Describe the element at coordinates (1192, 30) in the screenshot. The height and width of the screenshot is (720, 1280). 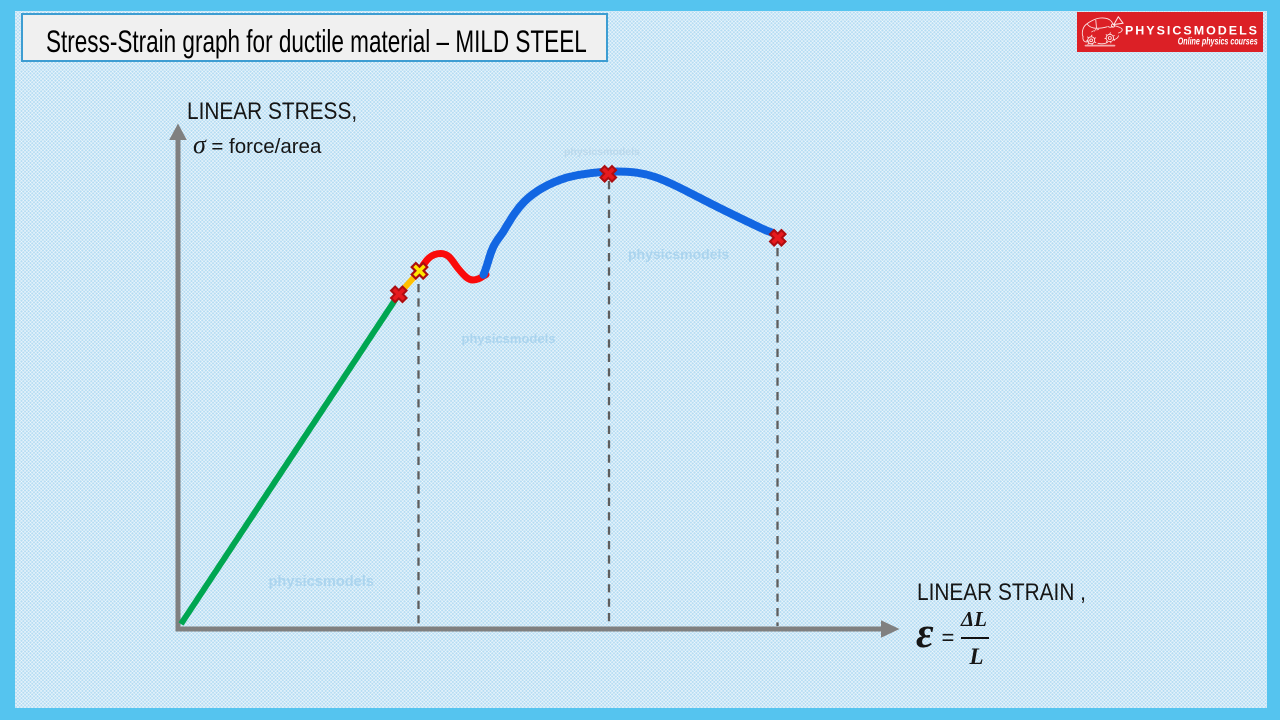
I see `svg-text: PHYSICSMODELS` at that location.